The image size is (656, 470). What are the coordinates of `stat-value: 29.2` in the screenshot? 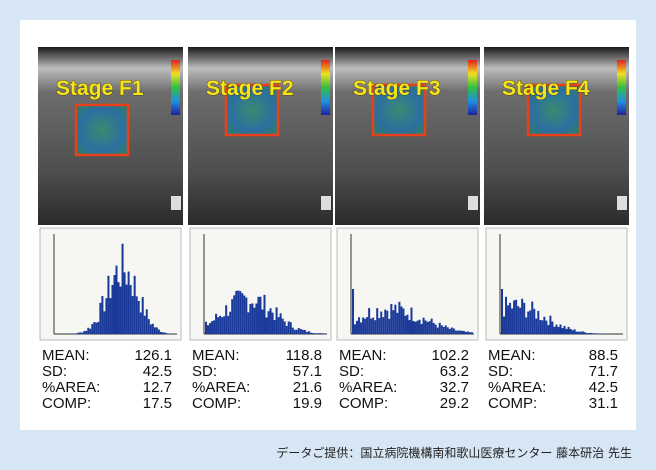 It's located at (454, 403).